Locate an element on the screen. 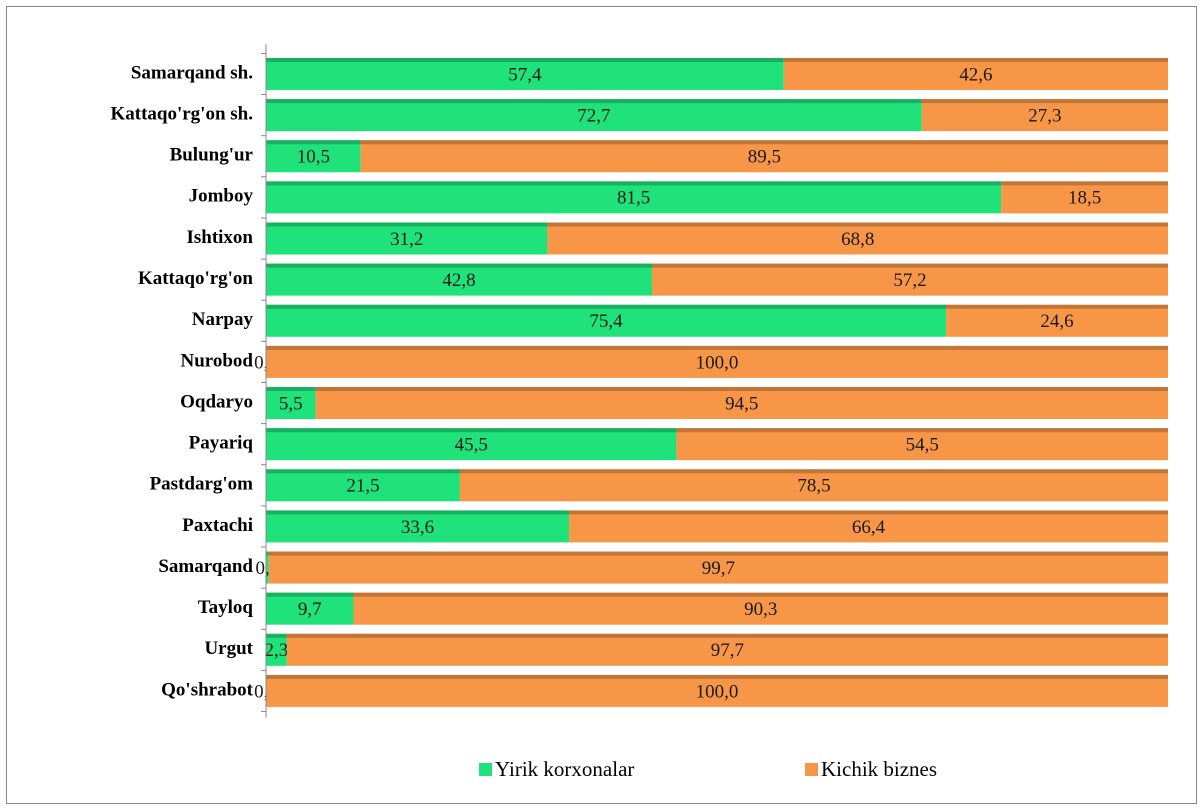 The image size is (1203, 810). data-label: 5,5 is located at coordinates (291, 403).